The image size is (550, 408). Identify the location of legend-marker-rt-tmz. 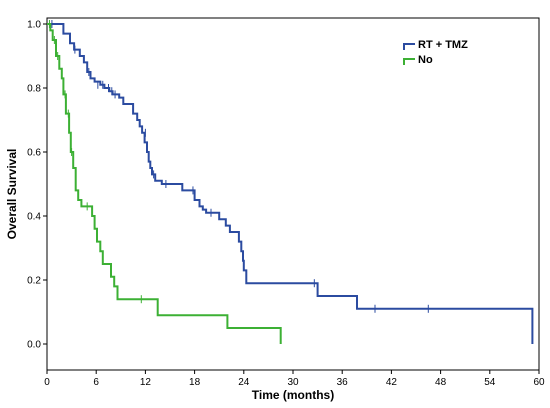
(409, 46).